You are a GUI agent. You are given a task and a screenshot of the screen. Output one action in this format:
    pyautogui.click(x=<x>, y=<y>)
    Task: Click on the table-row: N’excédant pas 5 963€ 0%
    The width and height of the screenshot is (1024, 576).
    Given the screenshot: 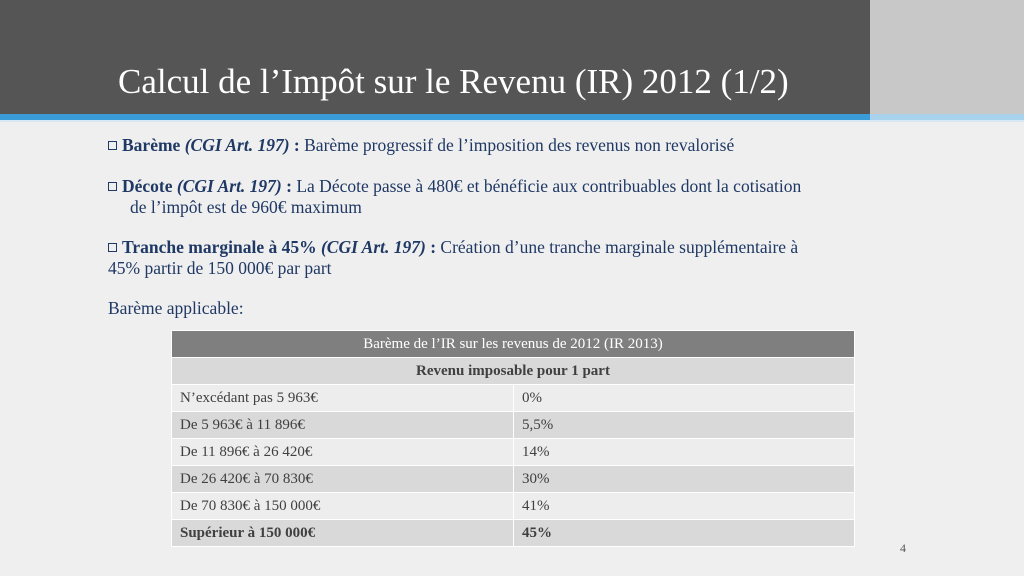 What is the action you would take?
    pyautogui.click(x=513, y=398)
    